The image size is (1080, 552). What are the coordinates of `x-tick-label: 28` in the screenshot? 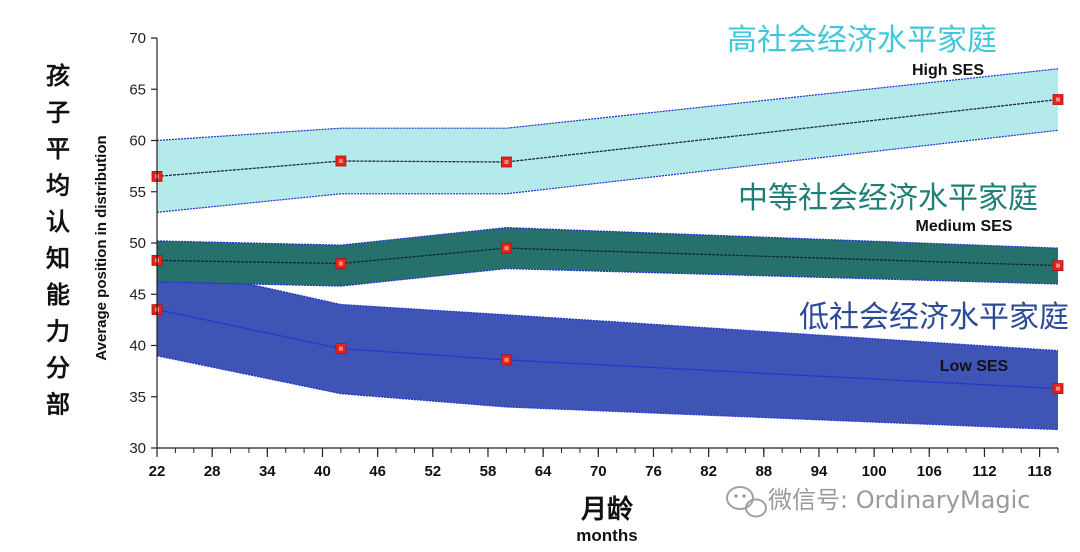 It's located at (212, 471).